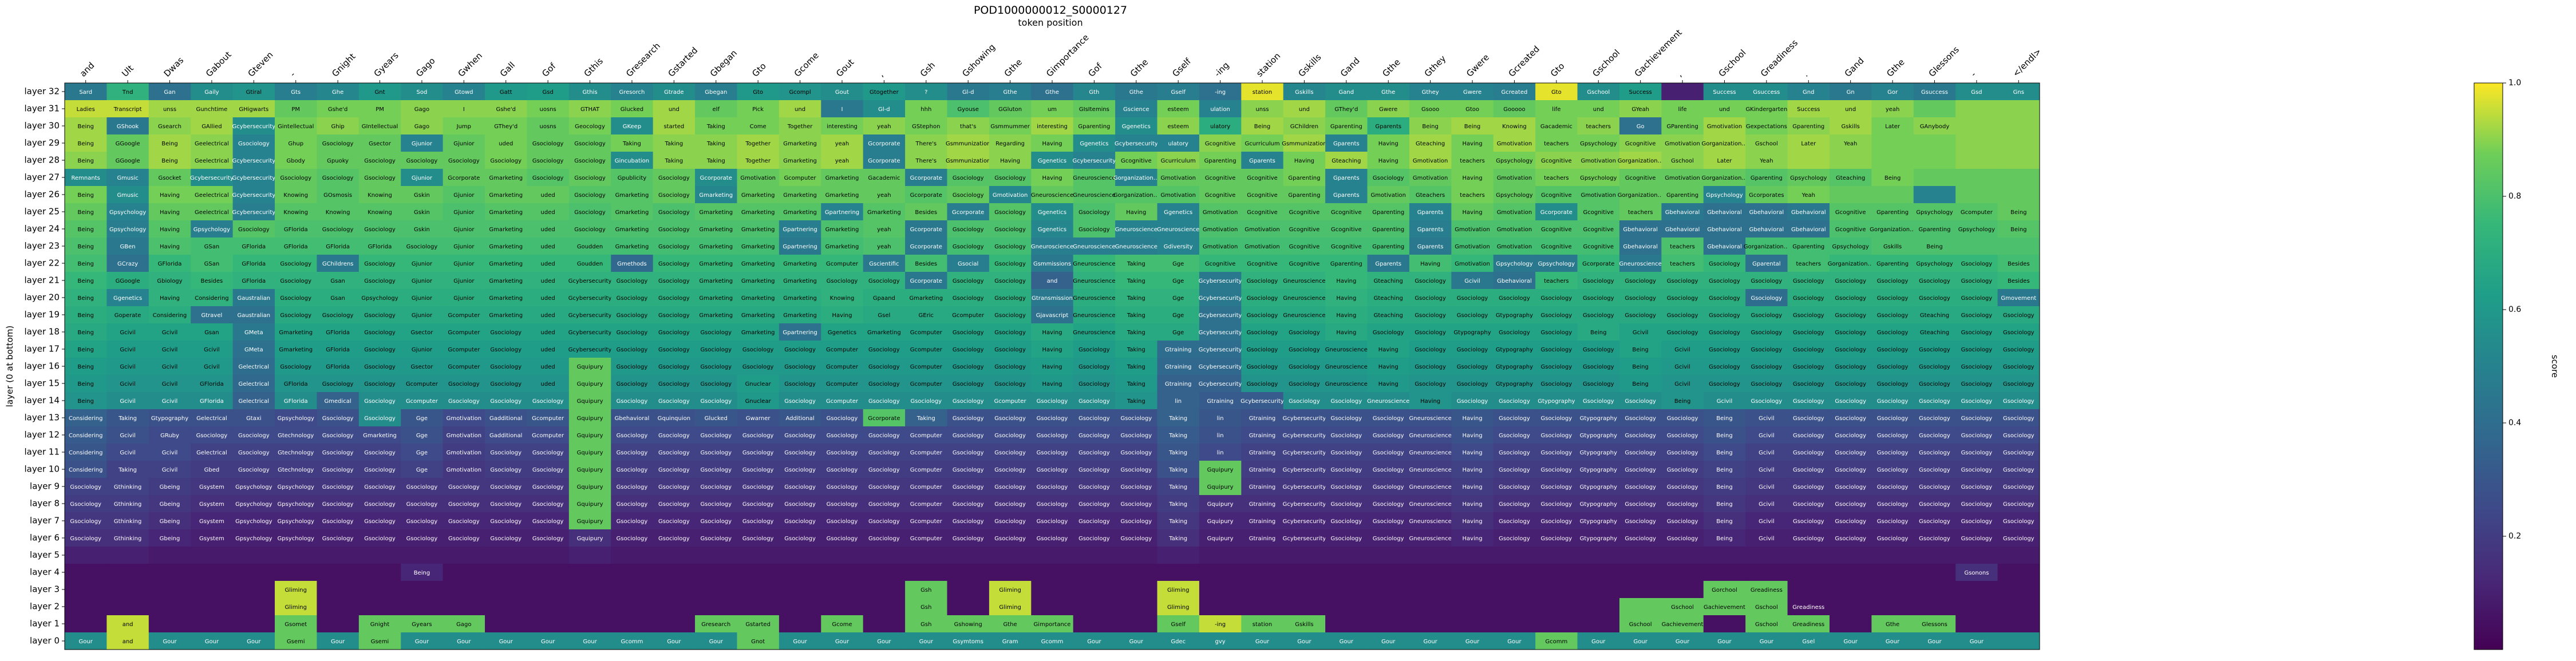 The height and width of the screenshot is (661, 2576). I want to click on x-tick-label: Gto, so click(759, 70).